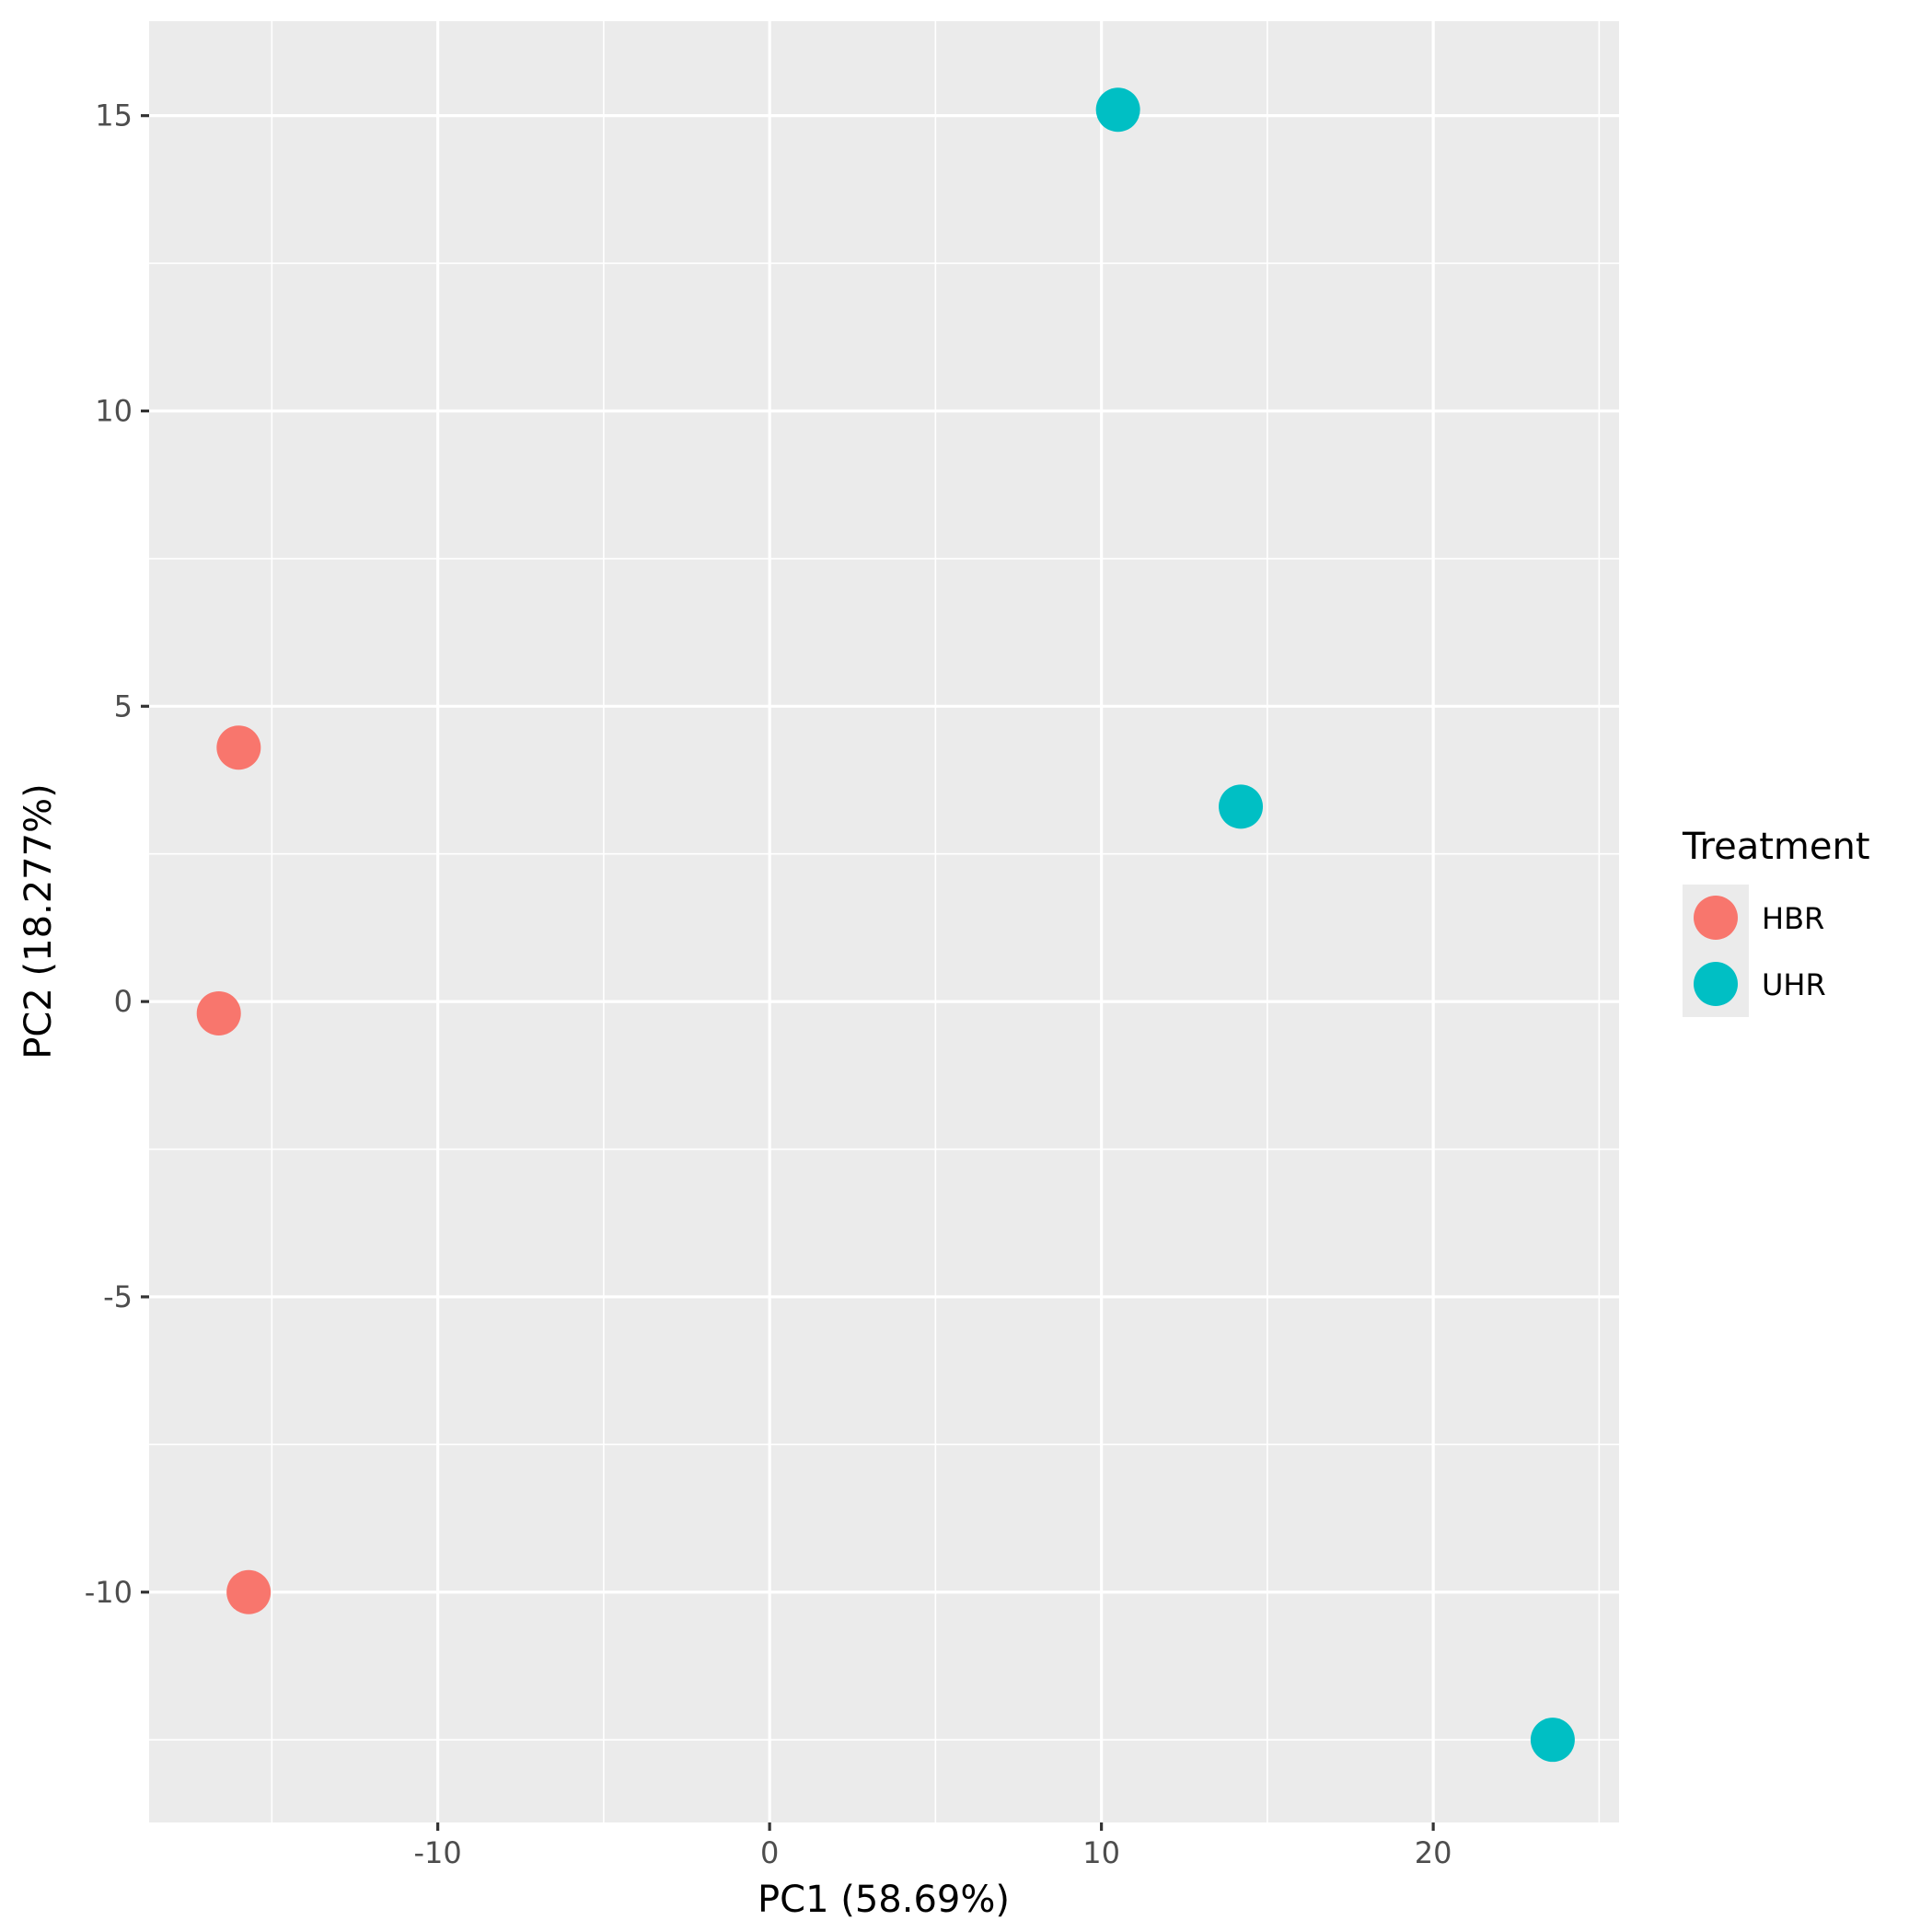  I want to click on y-tick-label: 0, so click(124, 1002).